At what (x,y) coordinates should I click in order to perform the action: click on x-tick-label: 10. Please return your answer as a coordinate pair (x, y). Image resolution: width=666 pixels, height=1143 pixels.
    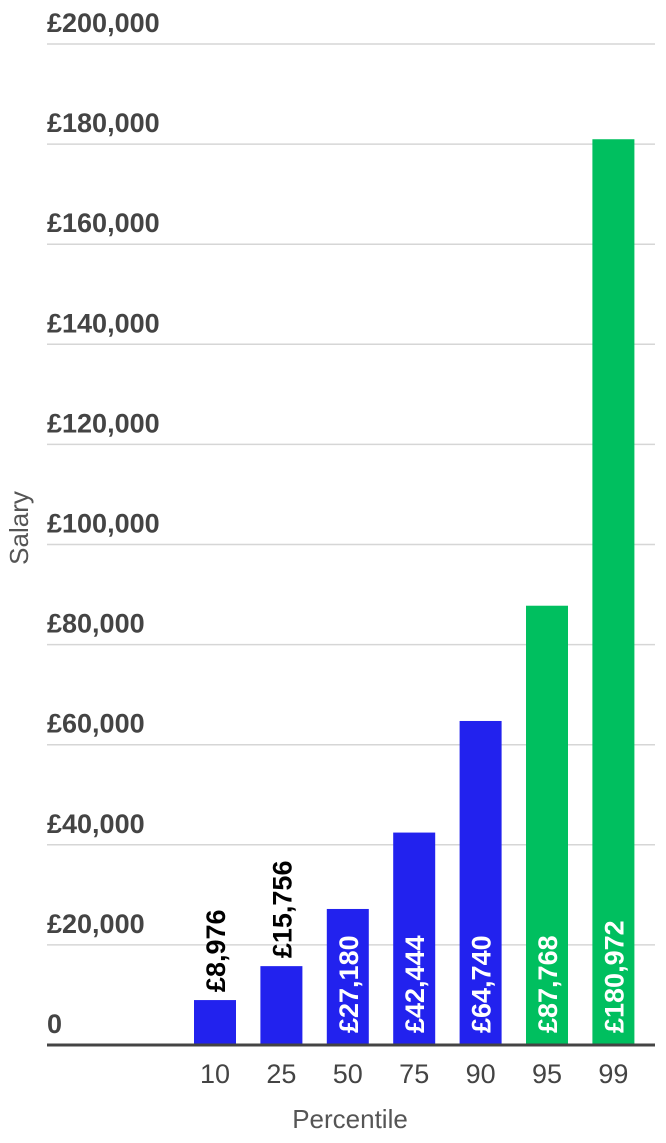
    Looking at the image, I should click on (215, 1074).